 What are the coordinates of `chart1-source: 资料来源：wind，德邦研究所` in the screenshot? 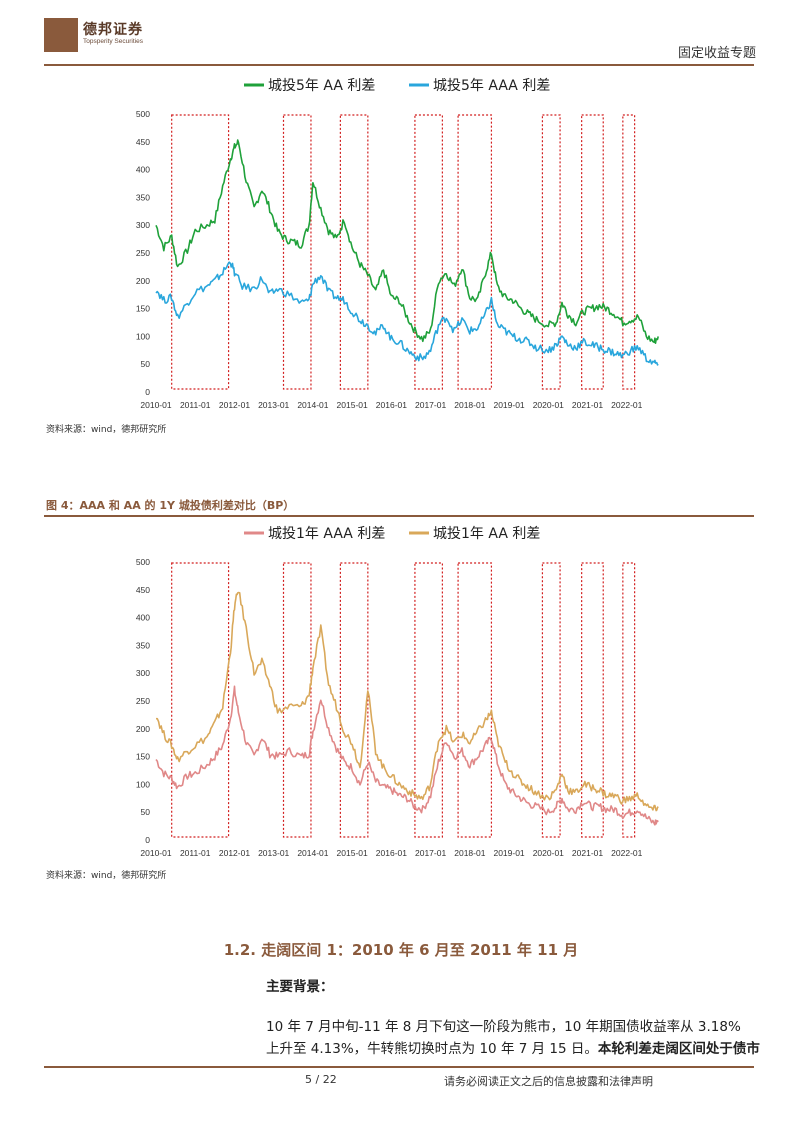 It's located at (106, 430).